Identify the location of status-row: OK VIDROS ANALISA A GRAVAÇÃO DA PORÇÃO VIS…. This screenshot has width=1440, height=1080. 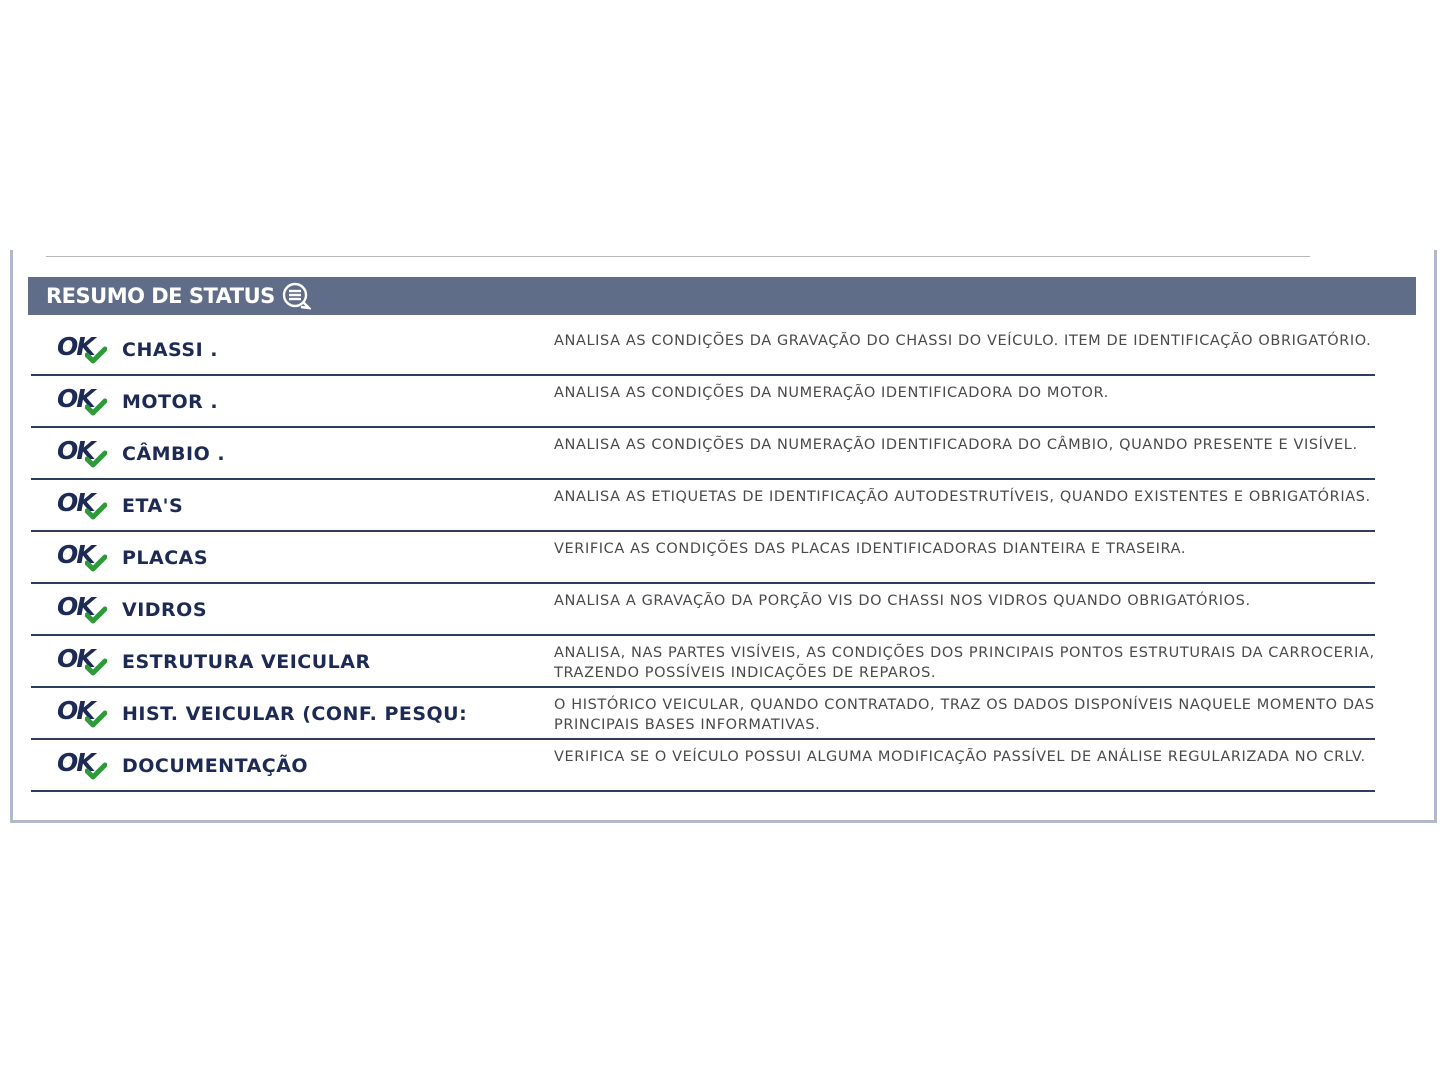
(703, 610).